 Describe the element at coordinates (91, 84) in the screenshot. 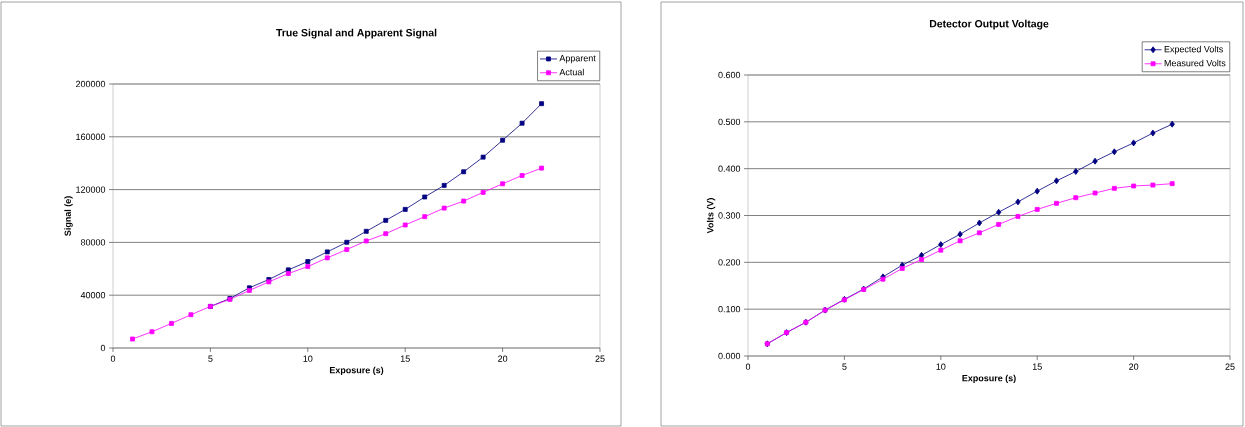

I see `y-tick-label: 200000` at that location.